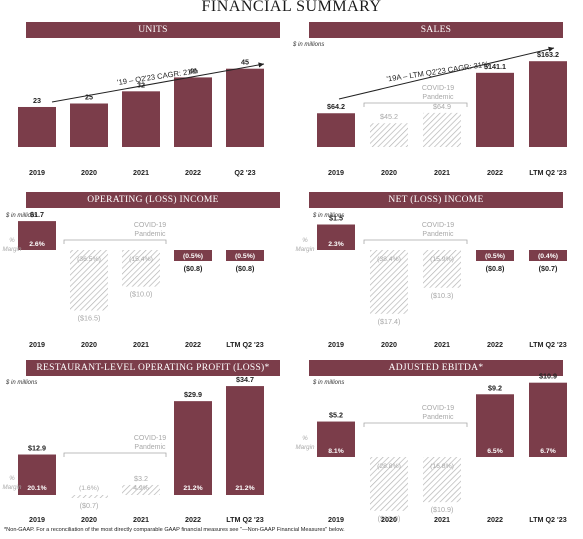  Describe the element at coordinates (389, 116) in the screenshot. I see `value-label-sales-1: $45.2` at that location.